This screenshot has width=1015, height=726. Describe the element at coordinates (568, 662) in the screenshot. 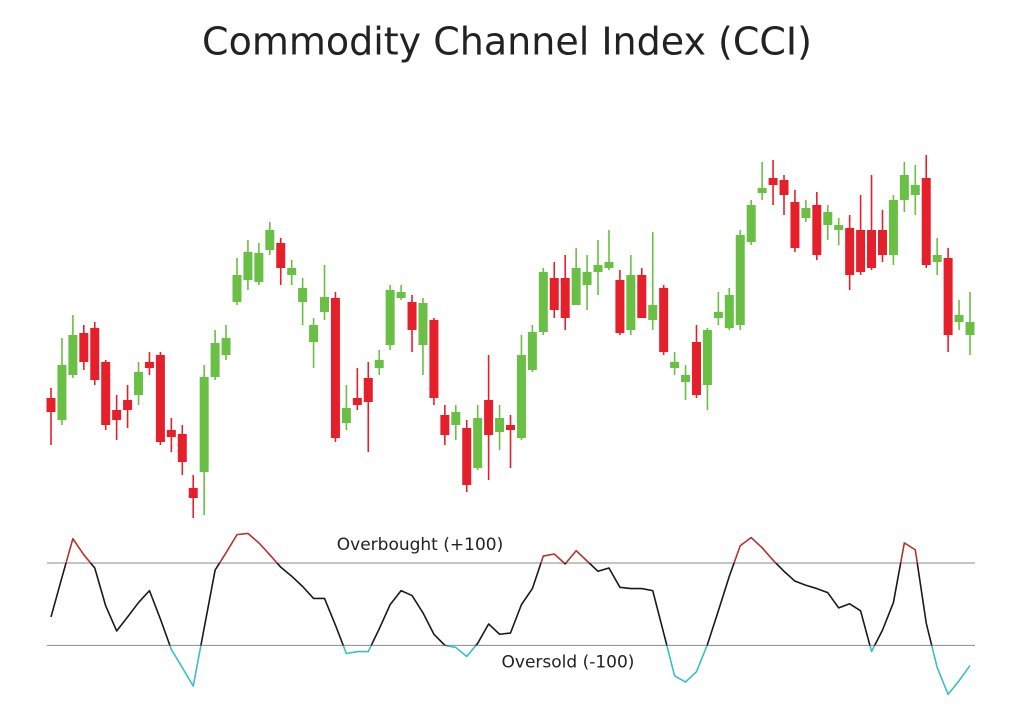

I see `level-label: Oversold (-100)` at that location.